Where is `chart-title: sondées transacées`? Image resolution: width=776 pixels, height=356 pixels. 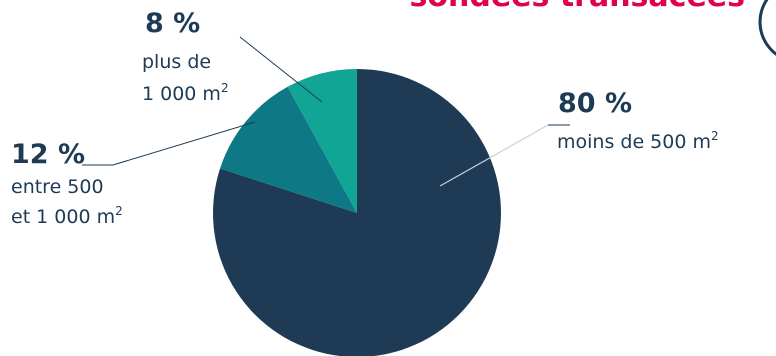
chart-title: sondées transacées is located at coordinates (577, 7).